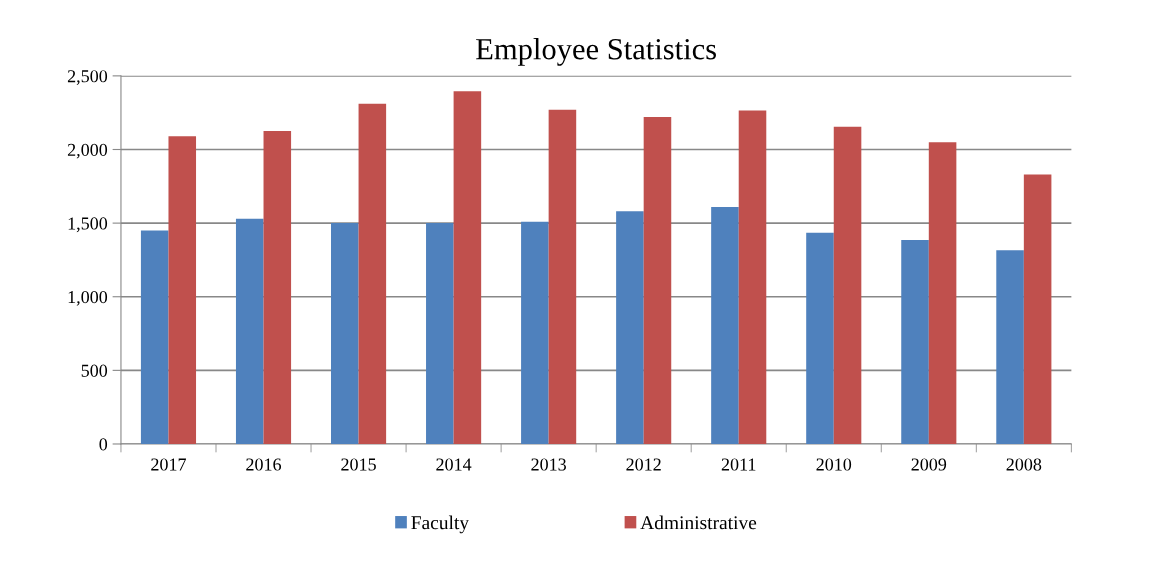  What do you see at coordinates (698, 522) in the screenshot?
I see `legend-label: Administrative` at bounding box center [698, 522].